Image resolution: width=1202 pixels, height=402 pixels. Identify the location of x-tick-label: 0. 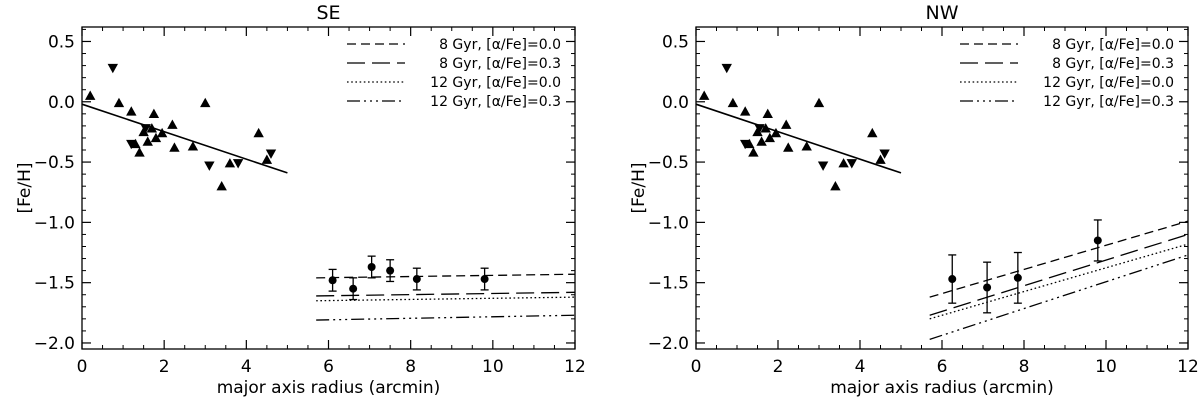
(696, 367).